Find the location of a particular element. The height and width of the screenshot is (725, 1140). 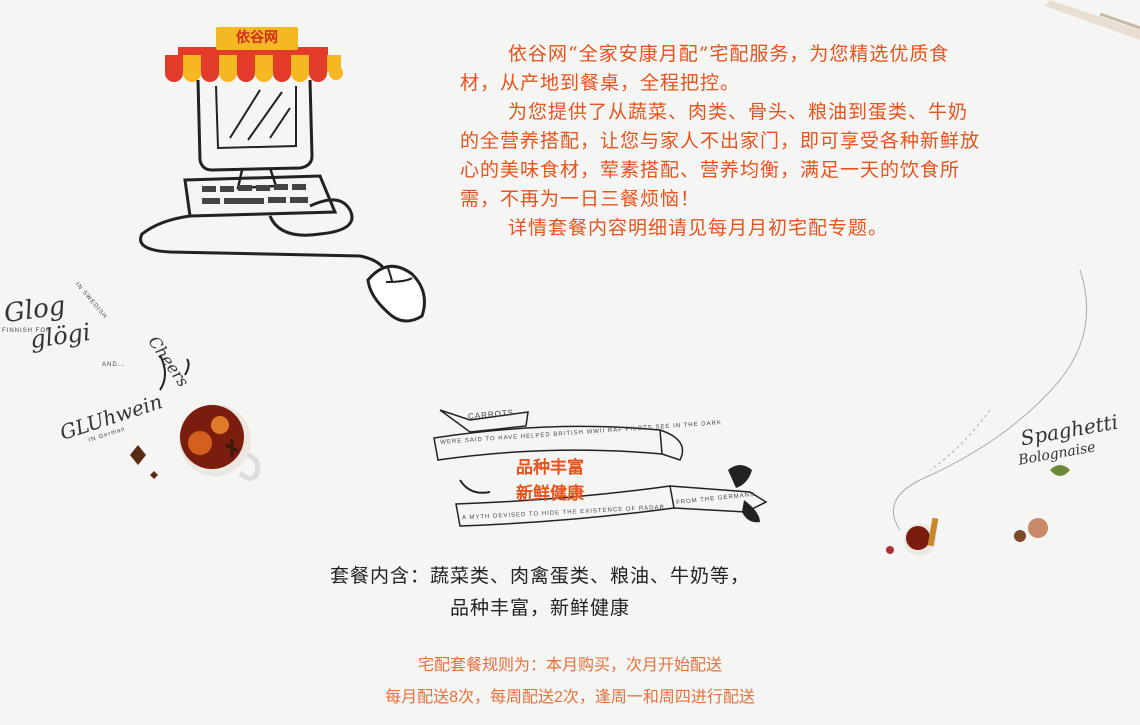

spaghetti-decoration is located at coordinates (1000, 424).